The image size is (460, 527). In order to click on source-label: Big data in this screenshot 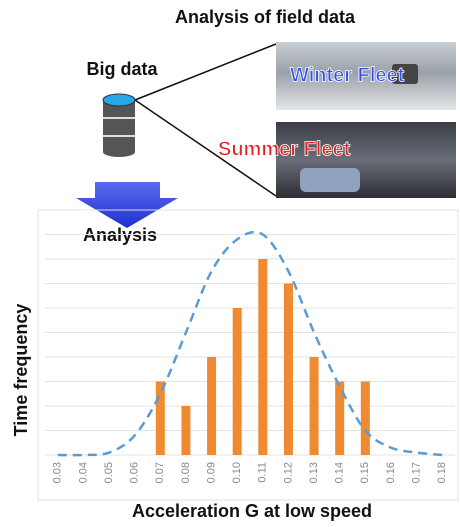, I will do `click(122, 69)`.